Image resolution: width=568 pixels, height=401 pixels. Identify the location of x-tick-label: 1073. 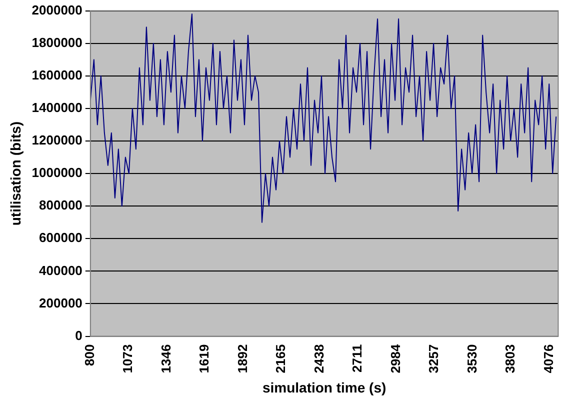
(128, 359).